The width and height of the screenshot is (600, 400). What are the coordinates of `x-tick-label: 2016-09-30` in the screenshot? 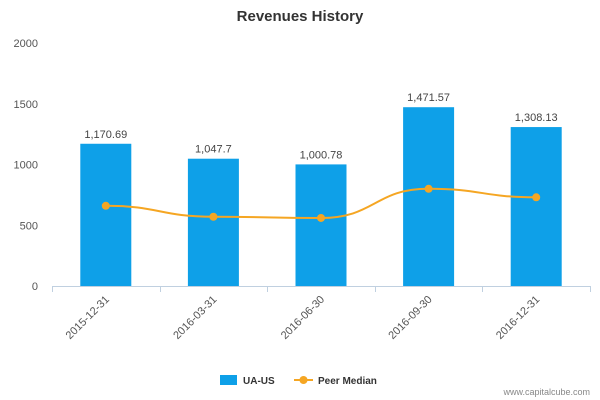 It's located at (410, 318).